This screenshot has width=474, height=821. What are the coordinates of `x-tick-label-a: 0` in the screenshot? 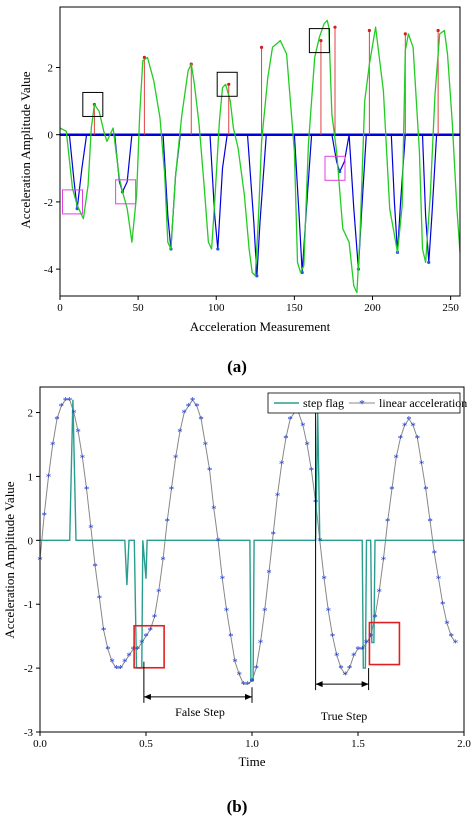 It's located at (60, 308).